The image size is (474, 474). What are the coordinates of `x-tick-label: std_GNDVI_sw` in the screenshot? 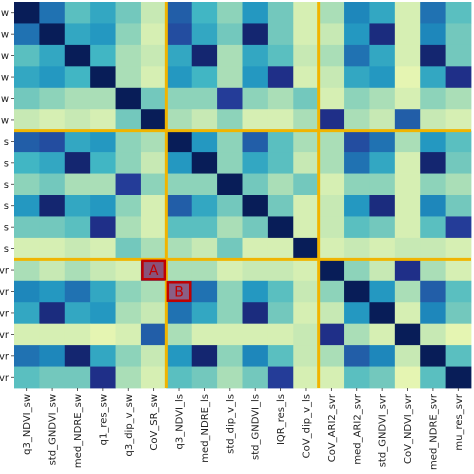 It's located at (53, 429).